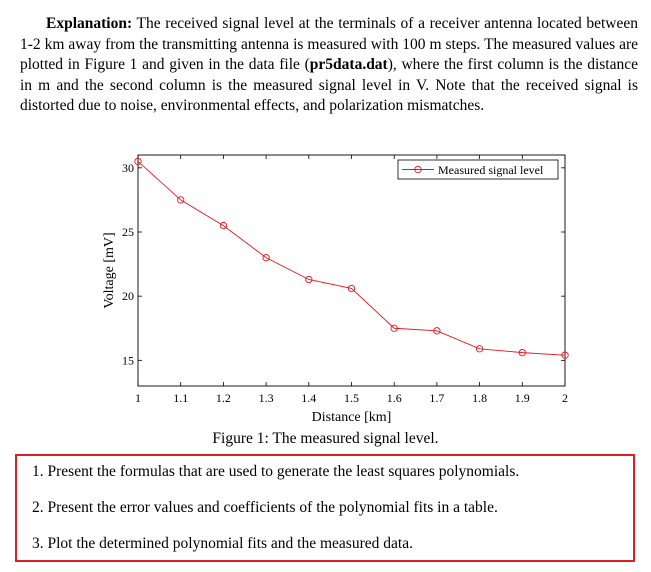 The width and height of the screenshot is (651, 572). Describe the element at coordinates (180, 398) in the screenshot. I see `x-tick-label: 1.1` at that location.